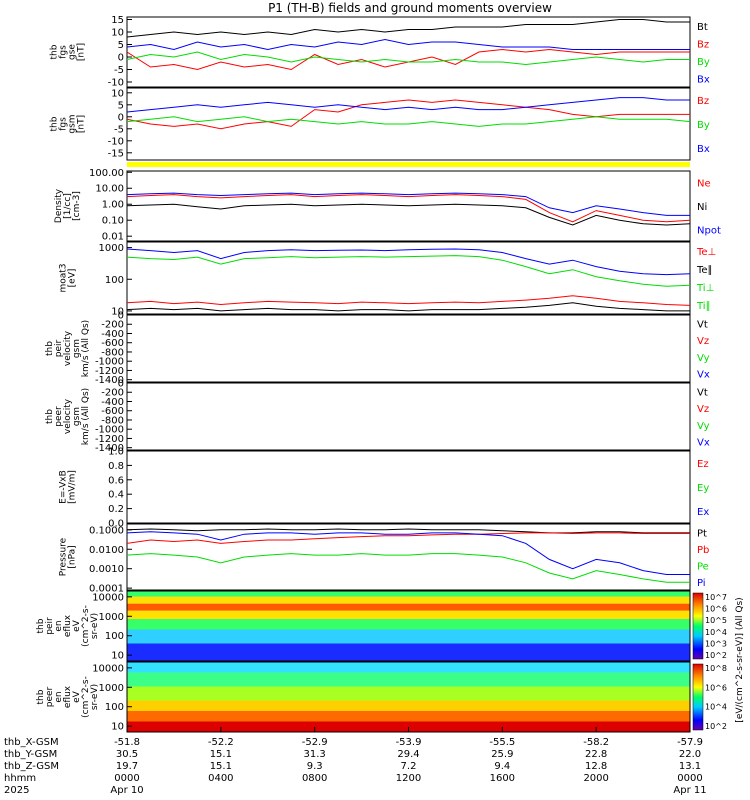  Describe the element at coordinates (716, 726) in the screenshot. I see `colorbar-tick-label: 10^2` at that location.